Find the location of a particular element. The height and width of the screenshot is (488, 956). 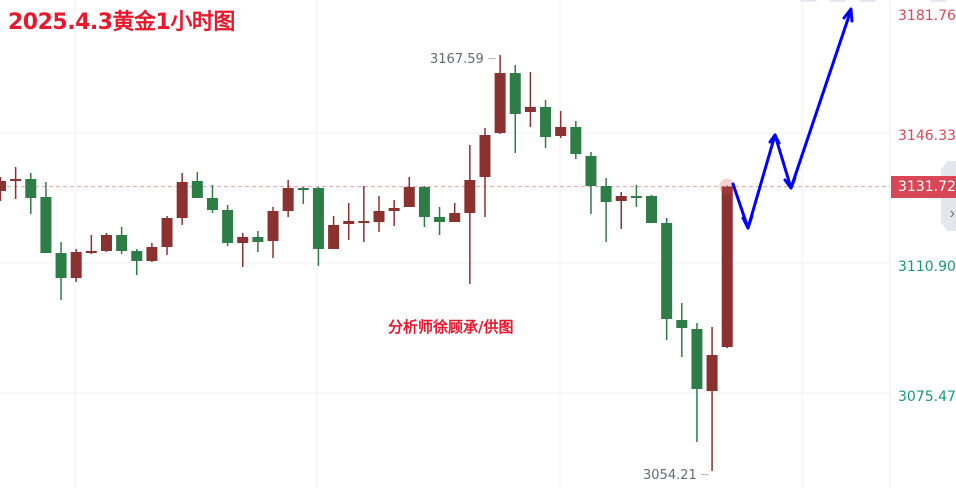

current-price-pulse is located at coordinates (727, 186).